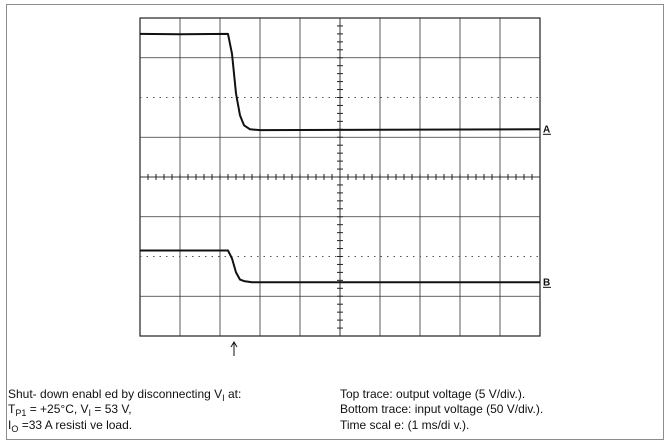 The height and width of the screenshot is (447, 672). Describe the element at coordinates (115, 394) in the screenshot. I see `caption-text: Shut- down enabl ed by disconnecting V` at that location.